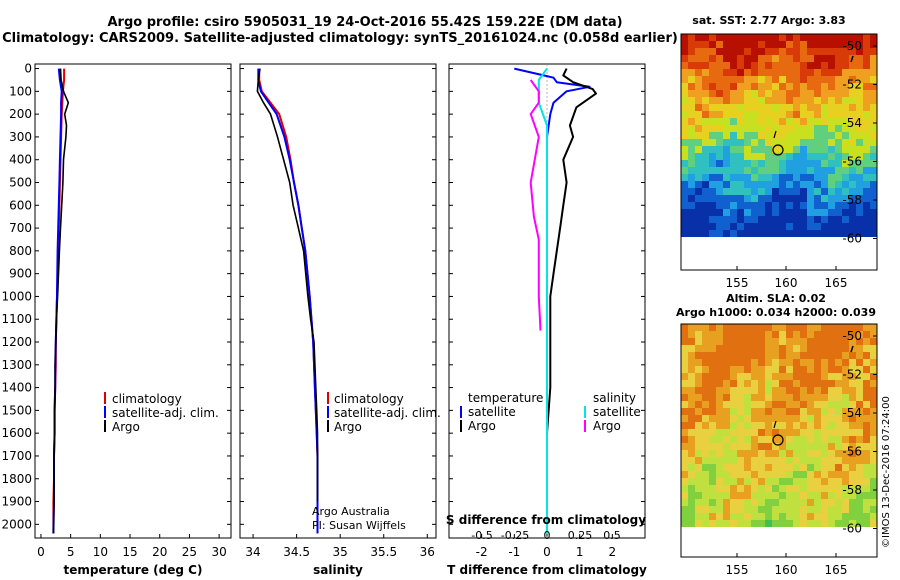  I want to click on sla-map-frame, so click(779, 440).